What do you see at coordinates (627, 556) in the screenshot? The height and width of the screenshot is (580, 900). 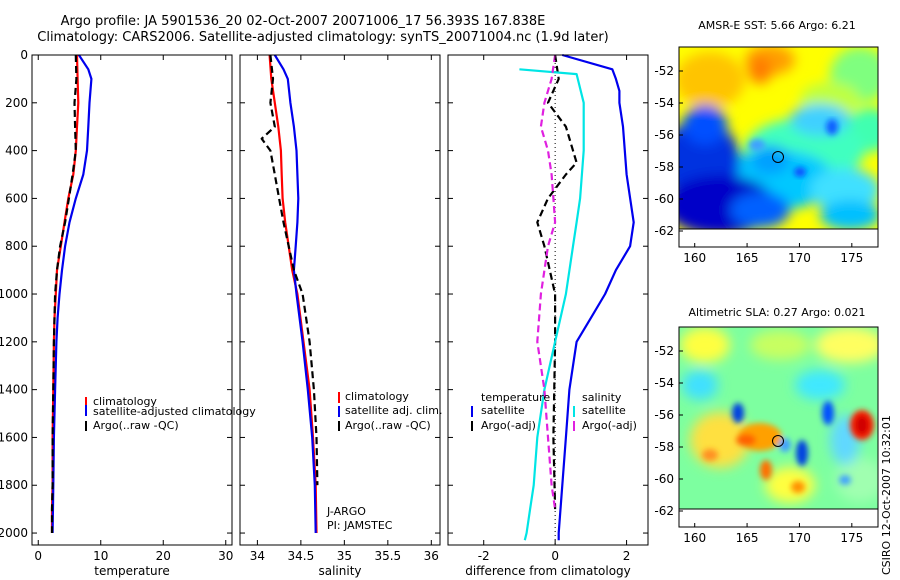 I see `x-tick-label: 2` at bounding box center [627, 556].